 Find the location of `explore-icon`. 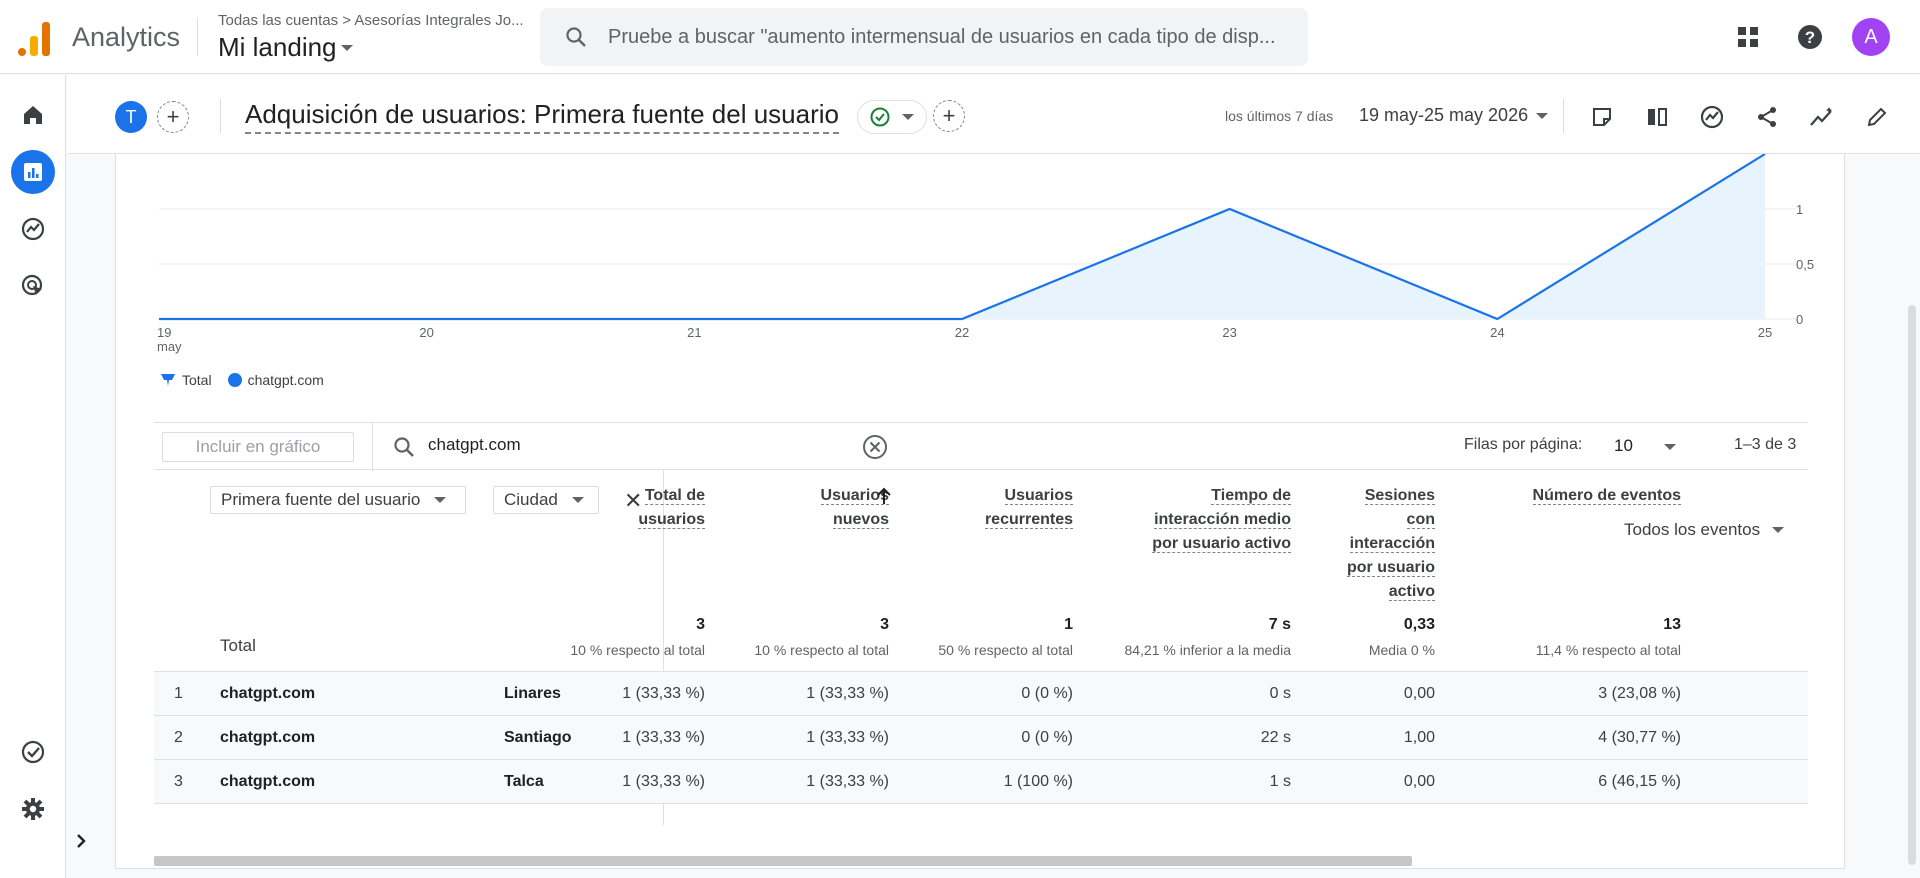

explore-icon is located at coordinates (33, 229).